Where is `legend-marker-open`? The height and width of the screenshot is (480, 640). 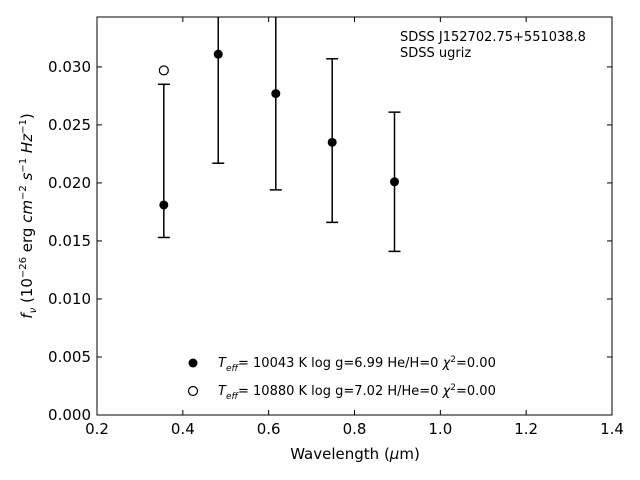
legend-marker-open is located at coordinates (193, 391).